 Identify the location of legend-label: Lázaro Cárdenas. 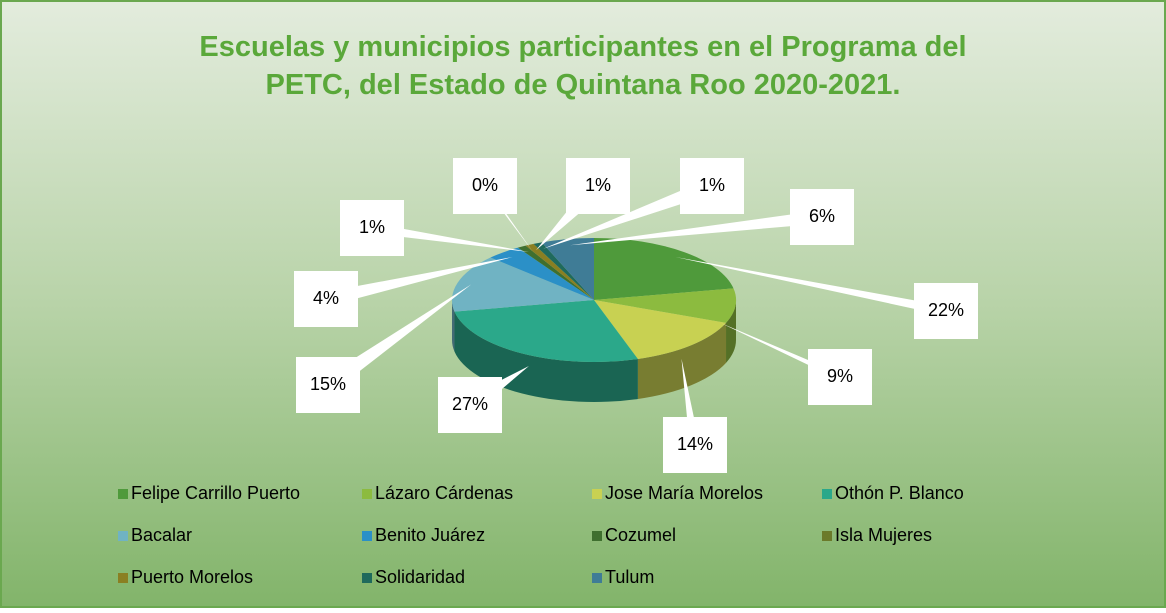
(444, 493).